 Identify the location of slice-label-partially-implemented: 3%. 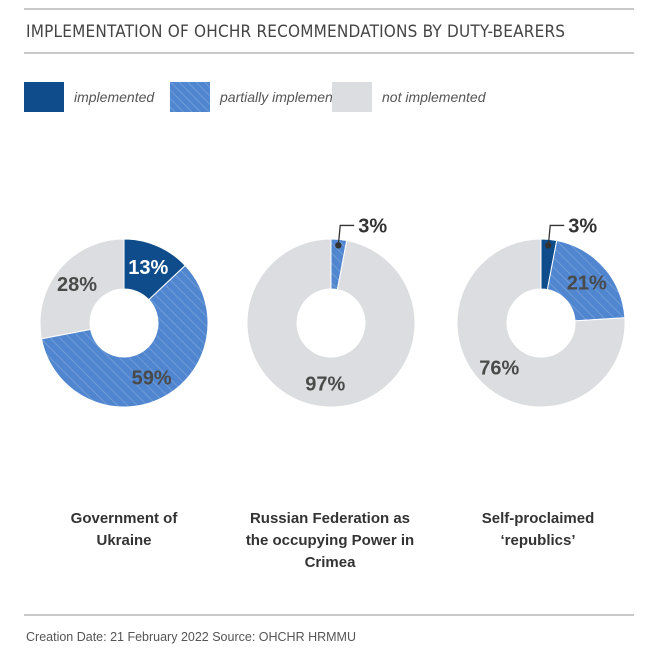
(372, 226).